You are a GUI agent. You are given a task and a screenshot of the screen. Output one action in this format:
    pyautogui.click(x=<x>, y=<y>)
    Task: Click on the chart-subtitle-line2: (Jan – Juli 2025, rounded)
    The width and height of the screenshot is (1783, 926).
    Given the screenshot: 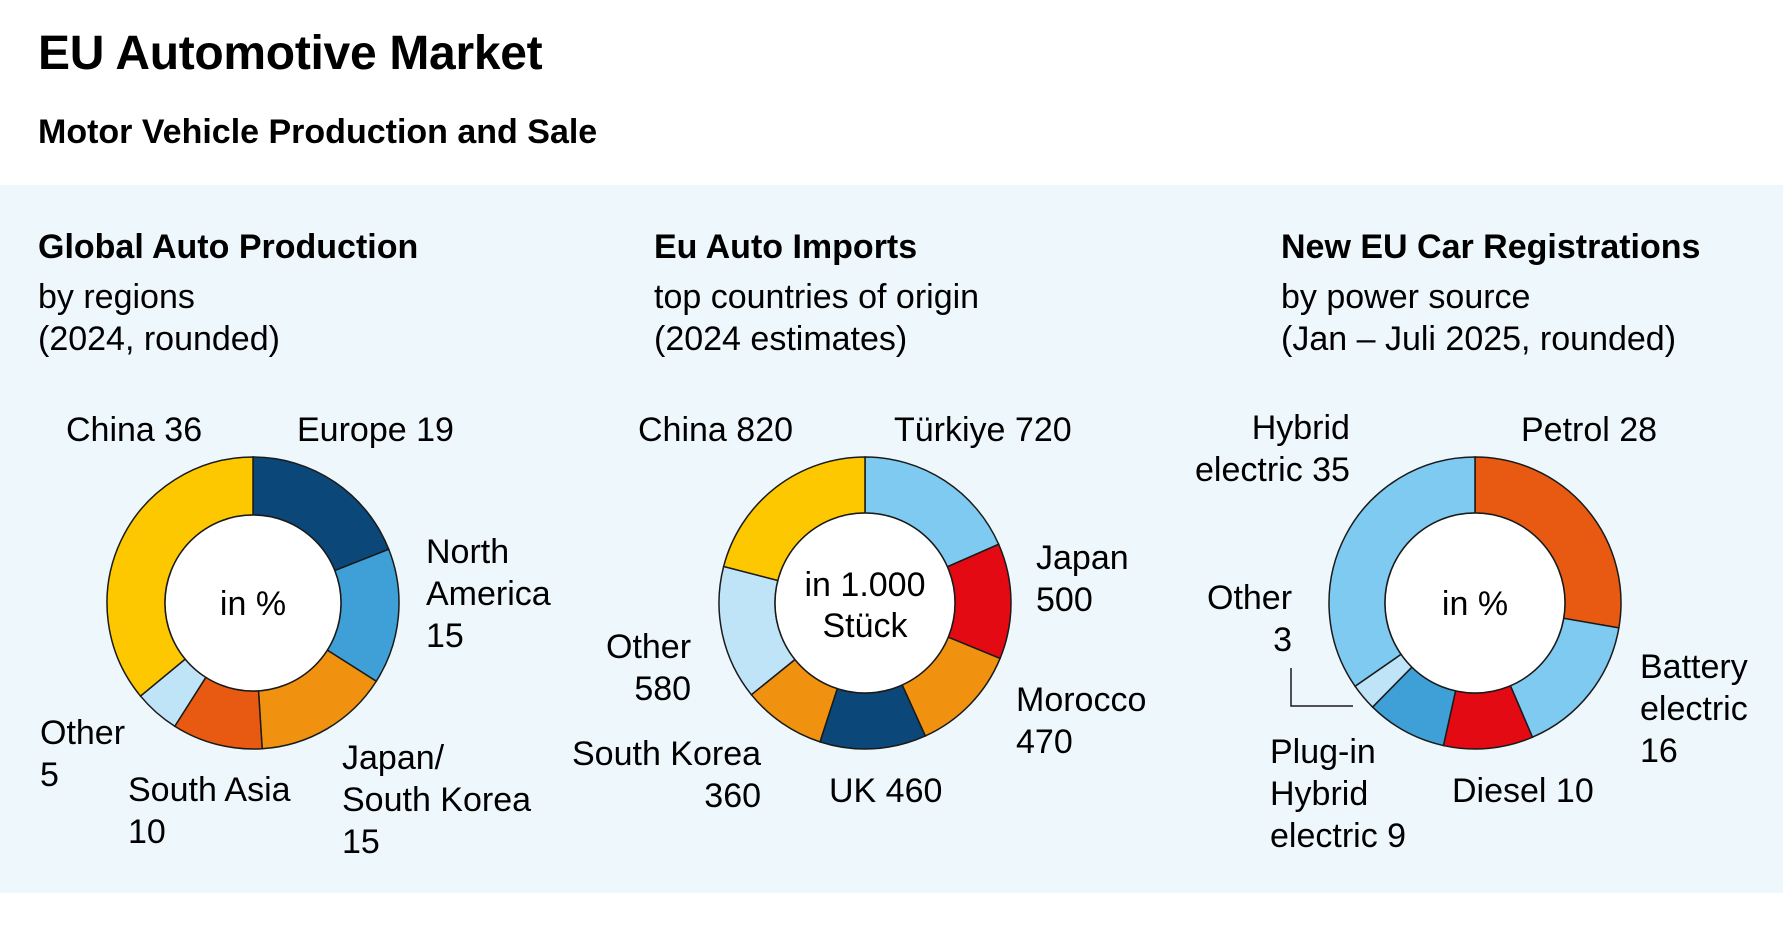 What is the action you would take?
    pyautogui.click(x=1479, y=339)
    